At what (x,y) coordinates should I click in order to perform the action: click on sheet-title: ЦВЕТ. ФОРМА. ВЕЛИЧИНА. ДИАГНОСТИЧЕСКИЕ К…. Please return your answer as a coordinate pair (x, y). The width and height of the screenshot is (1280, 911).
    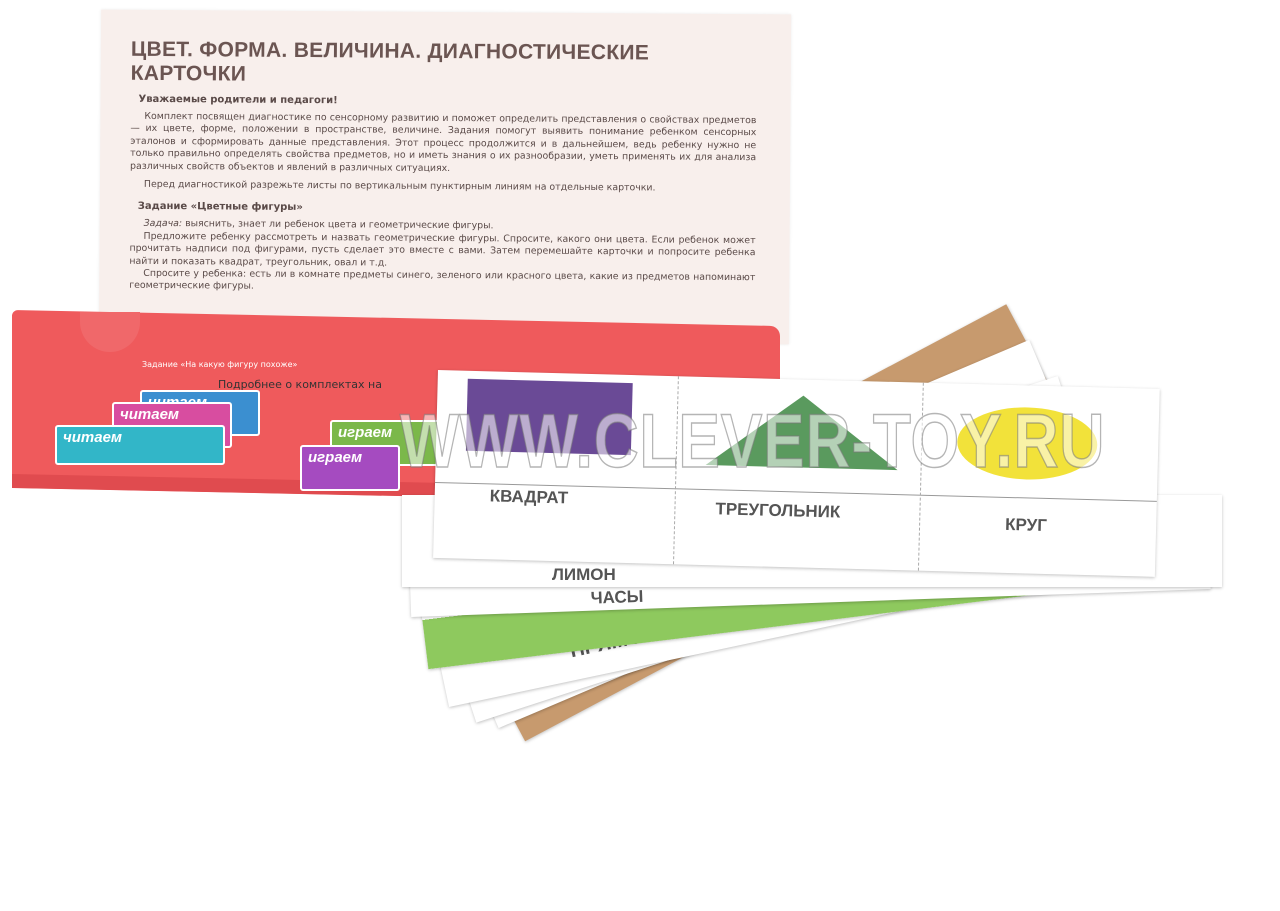
    Looking at the image, I should click on (390, 61).